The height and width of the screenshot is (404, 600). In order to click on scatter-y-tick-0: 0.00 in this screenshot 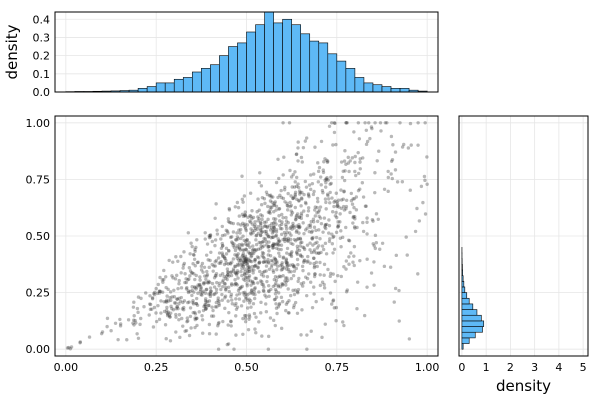, I will do `click(38, 349)`.